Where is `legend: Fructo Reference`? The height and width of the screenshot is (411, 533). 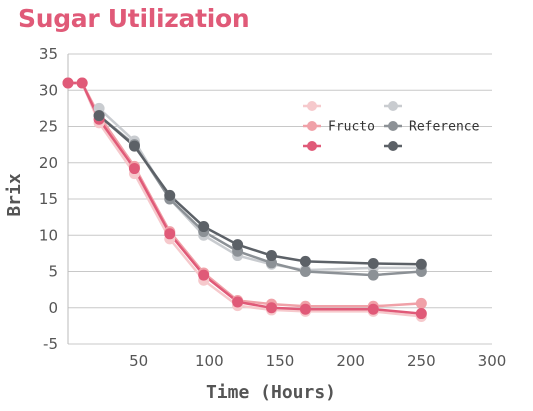 legend: Fructo Reference is located at coordinates (391, 126).